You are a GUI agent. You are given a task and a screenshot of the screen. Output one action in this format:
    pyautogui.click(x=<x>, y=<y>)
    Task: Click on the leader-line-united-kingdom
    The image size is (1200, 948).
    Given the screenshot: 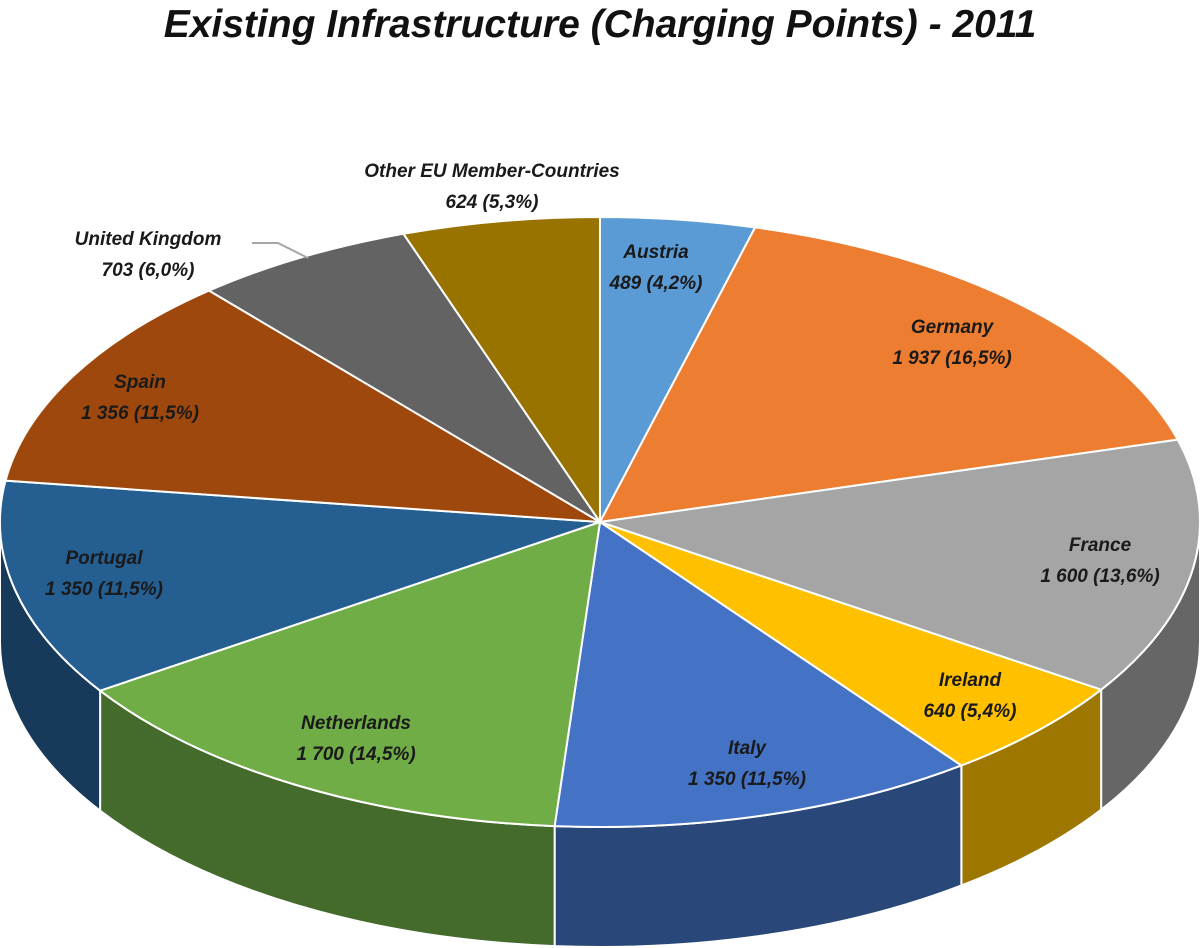 What is the action you would take?
    pyautogui.click(x=280, y=250)
    